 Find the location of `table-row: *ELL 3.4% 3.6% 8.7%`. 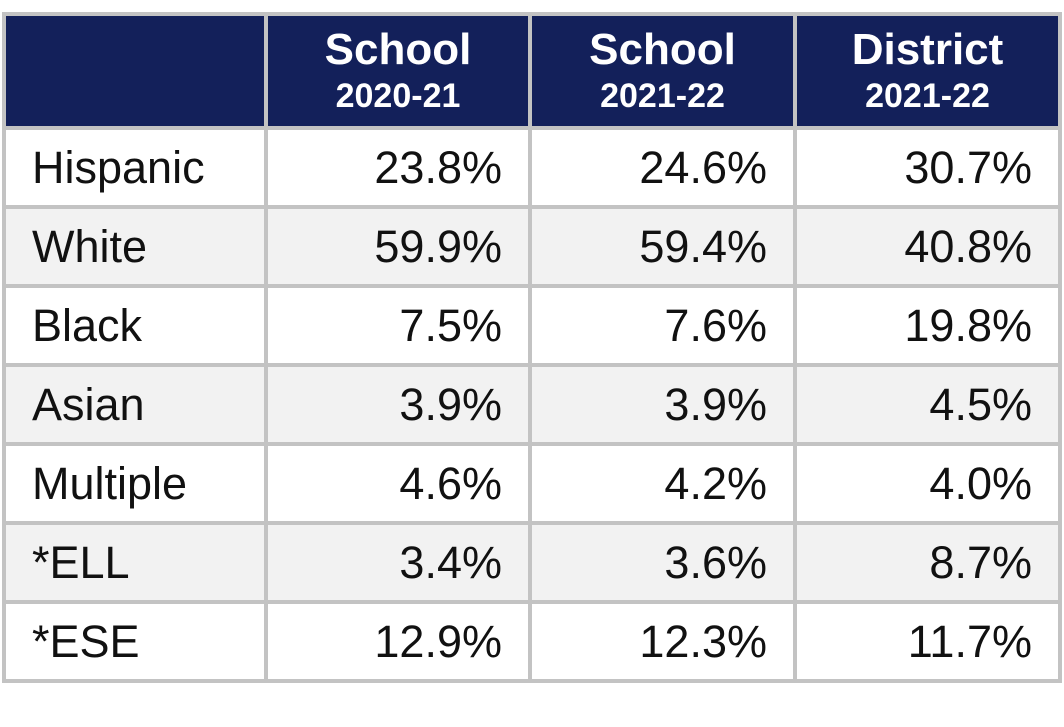

table-row: *ELL 3.4% 3.6% 8.7% is located at coordinates (532, 562).